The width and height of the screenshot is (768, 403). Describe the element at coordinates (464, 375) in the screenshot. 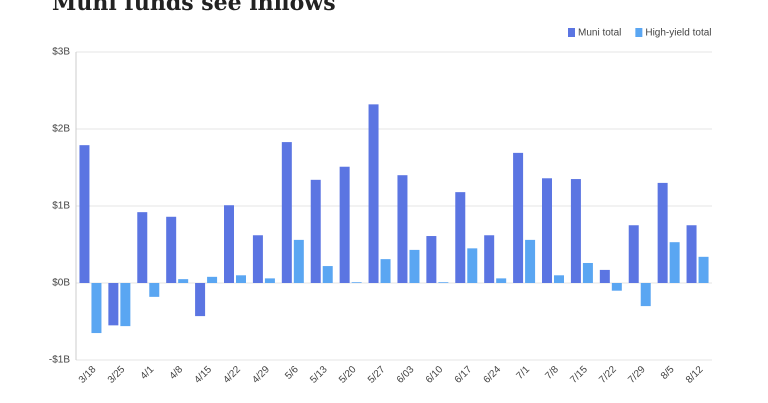

I see `x-tick-label: 6/17` at that location.